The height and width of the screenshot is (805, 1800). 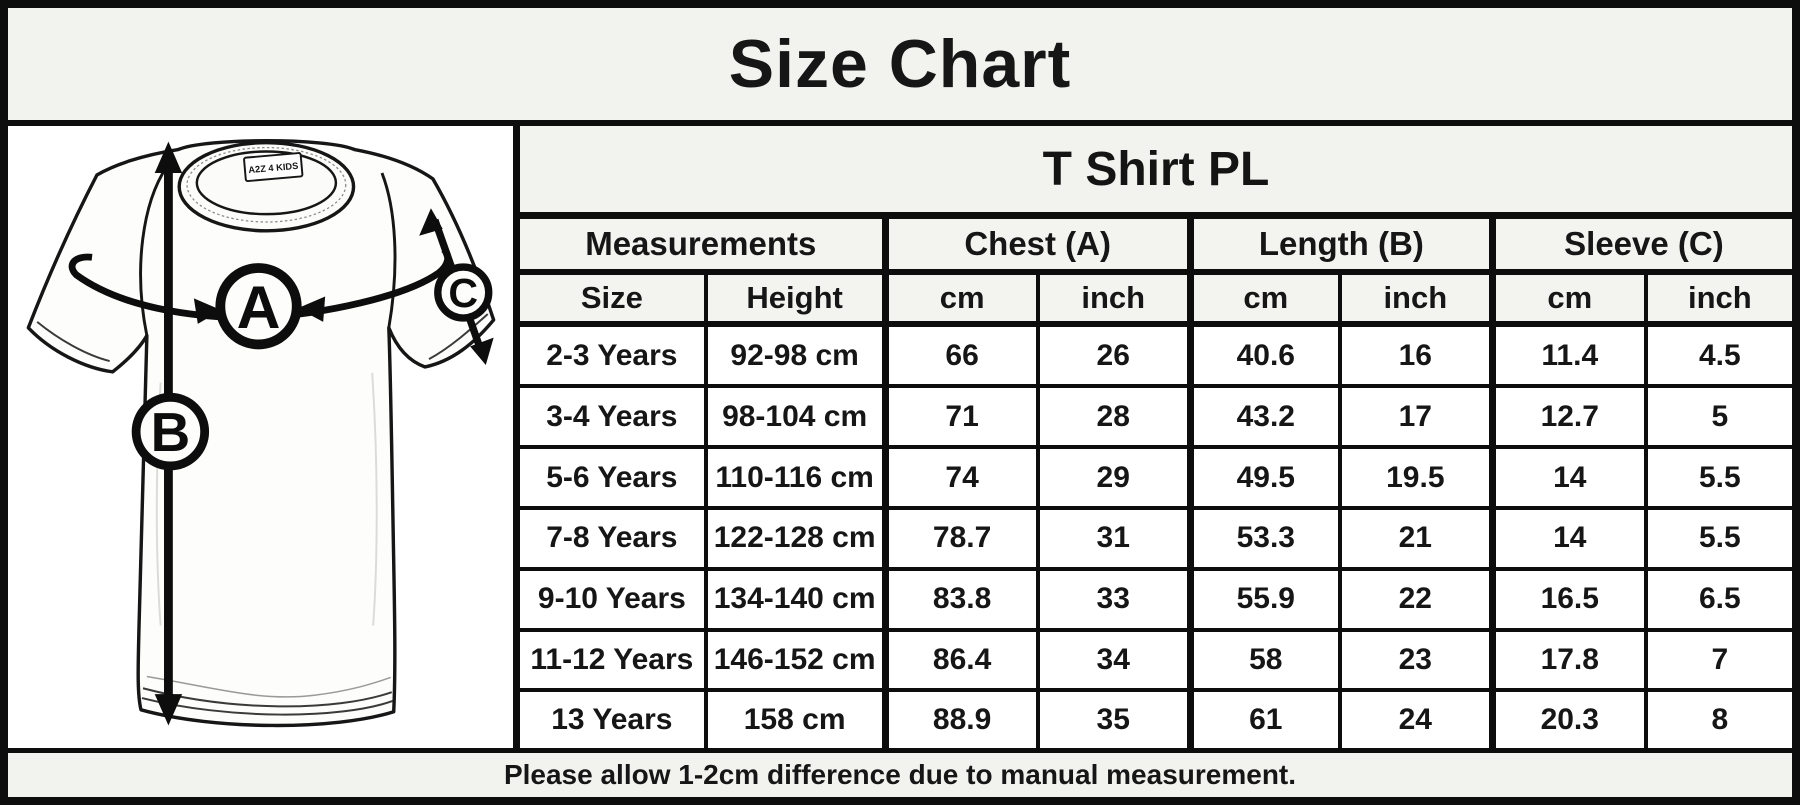 I want to click on table-cell: 61, so click(x=1264, y=718).